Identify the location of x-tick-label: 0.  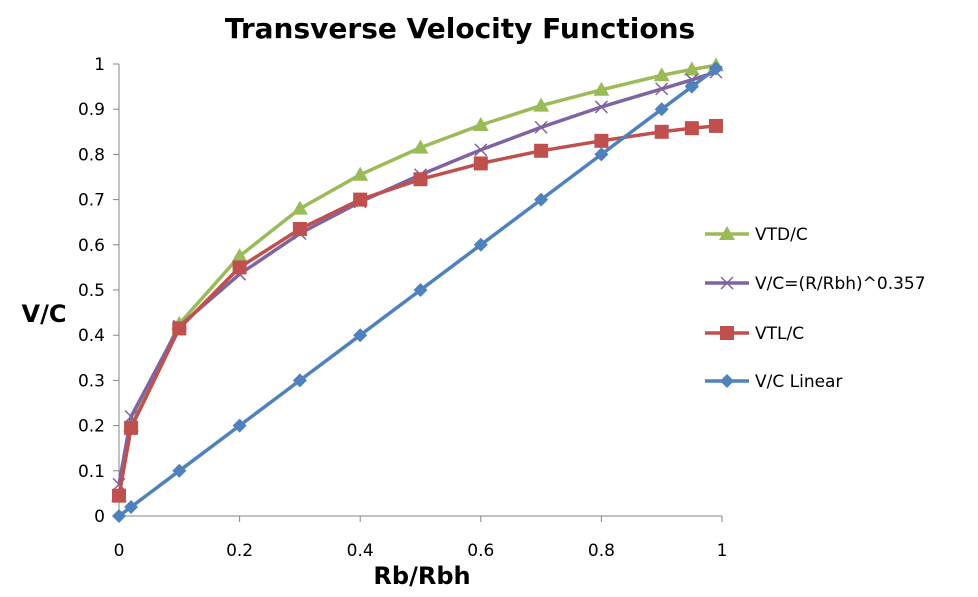
(119, 551).